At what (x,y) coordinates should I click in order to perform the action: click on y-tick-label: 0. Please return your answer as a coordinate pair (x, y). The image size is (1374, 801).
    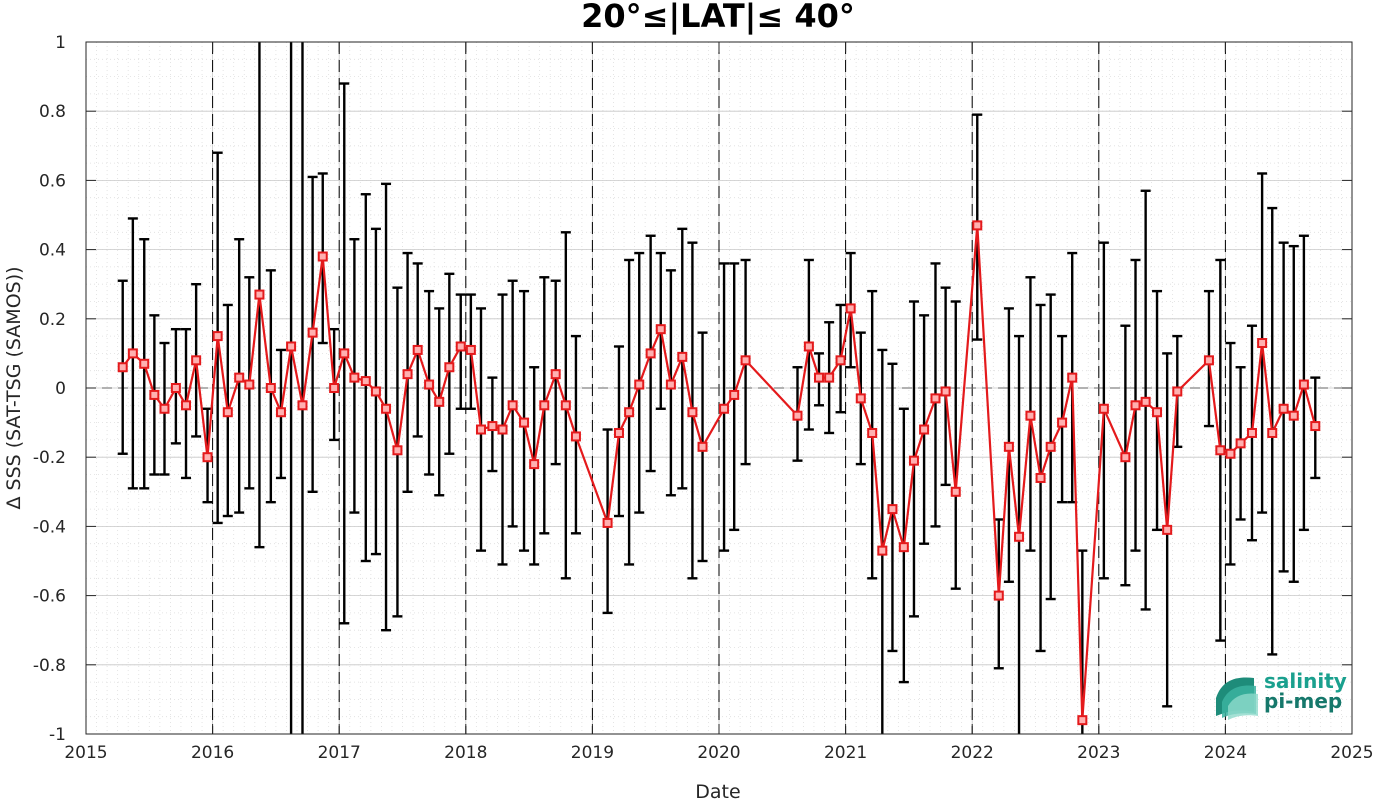
    Looking at the image, I should click on (60, 389).